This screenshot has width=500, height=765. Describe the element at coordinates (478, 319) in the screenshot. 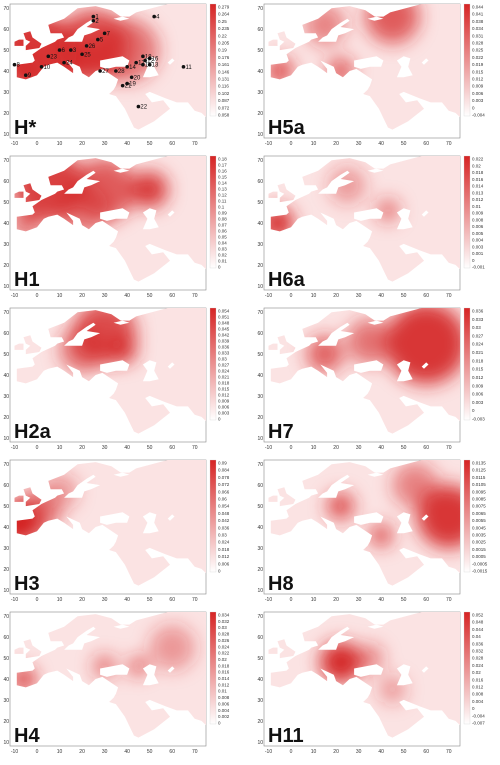

I see `colorbar-tick-label: 0.033` at that location.